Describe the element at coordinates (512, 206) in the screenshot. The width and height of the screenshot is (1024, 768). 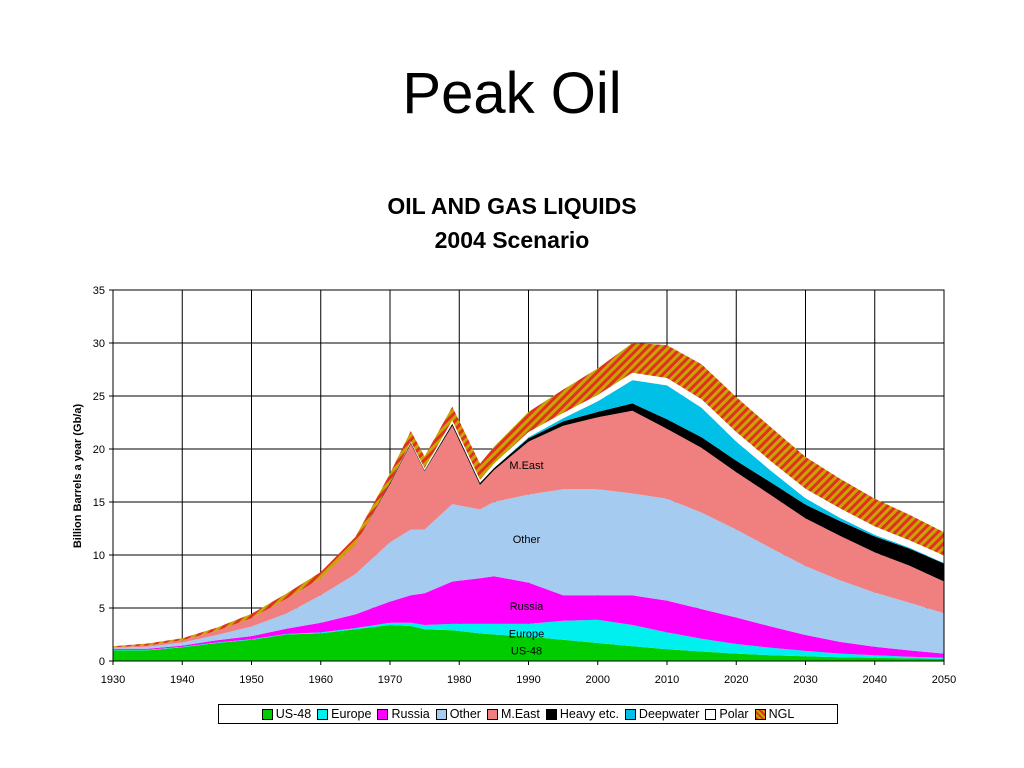
I see `chart-title: OIL AND GAS LIQUIDS` at that location.